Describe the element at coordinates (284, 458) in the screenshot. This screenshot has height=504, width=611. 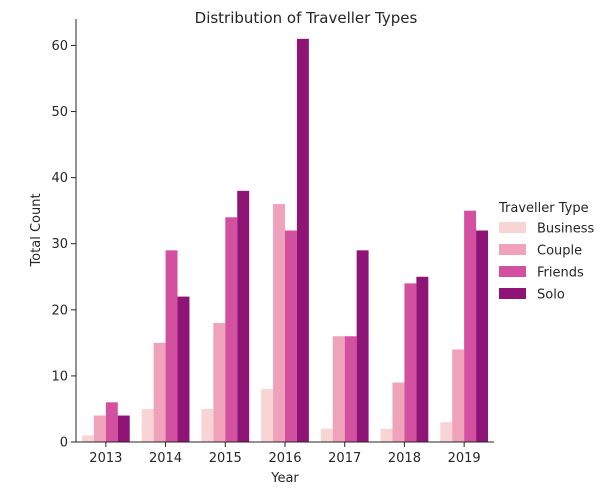
I see `x-tick-label: 2016` at that location.